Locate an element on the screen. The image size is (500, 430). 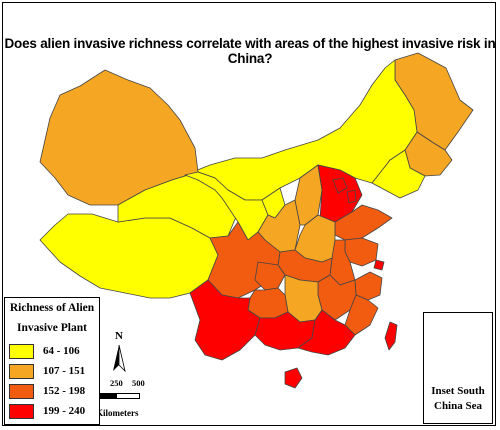
inset-frame is located at coordinates (458, 368).